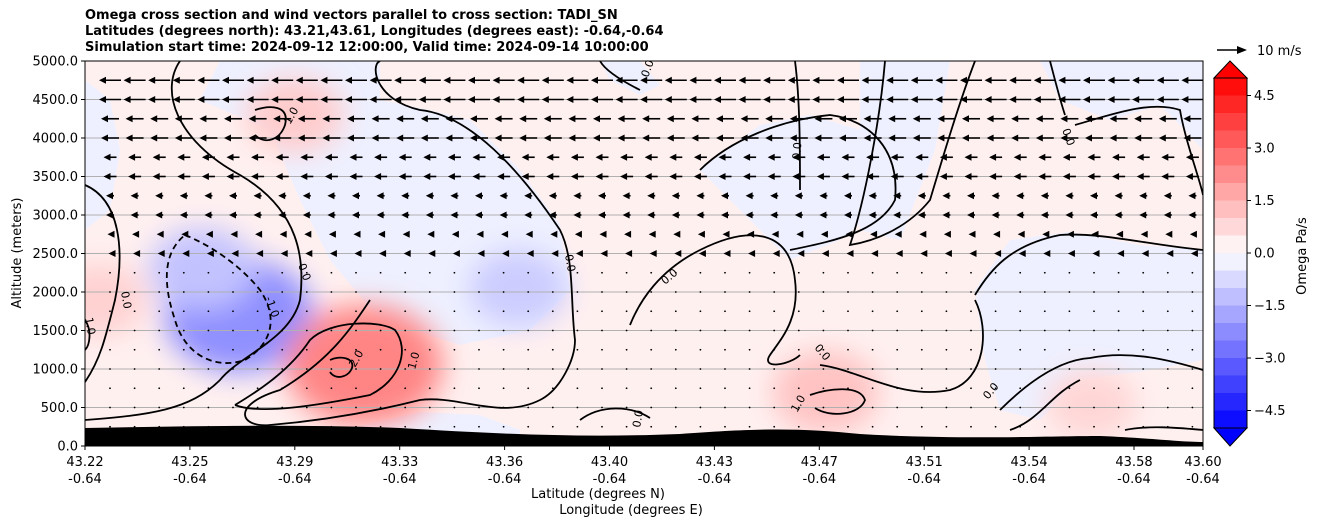  Describe the element at coordinates (518, 288) in the screenshot. I see `negative-omega-blob` at that location.